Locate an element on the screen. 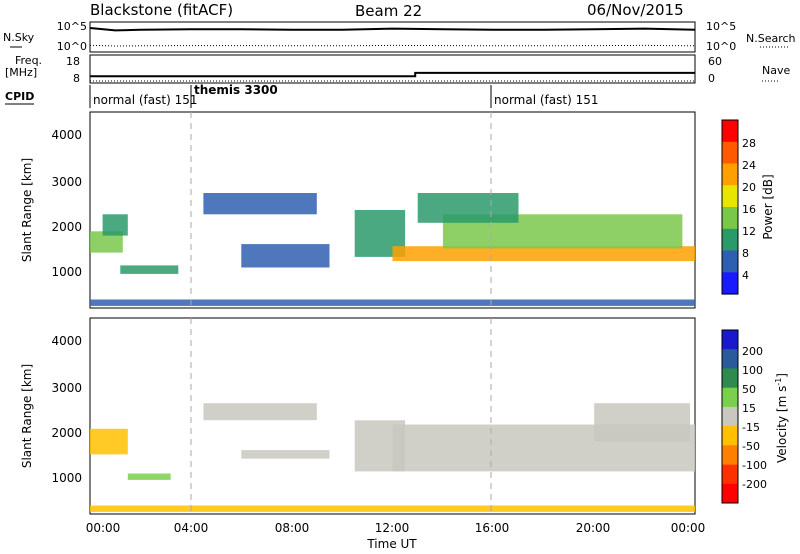 Image resolution: width=800 pixels, height=554 pixels. power-ytick-1000: 1000 is located at coordinates (66, 272).